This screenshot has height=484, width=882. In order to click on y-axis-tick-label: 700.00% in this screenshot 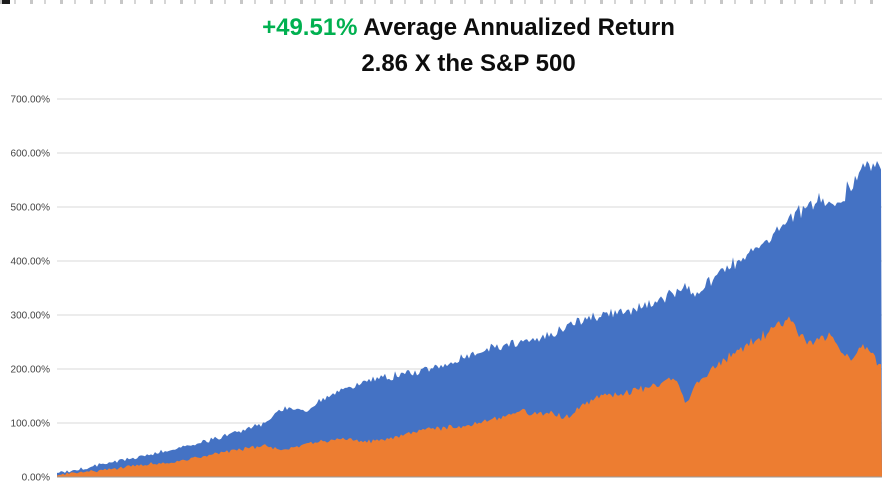, I will do `click(31, 100)`.